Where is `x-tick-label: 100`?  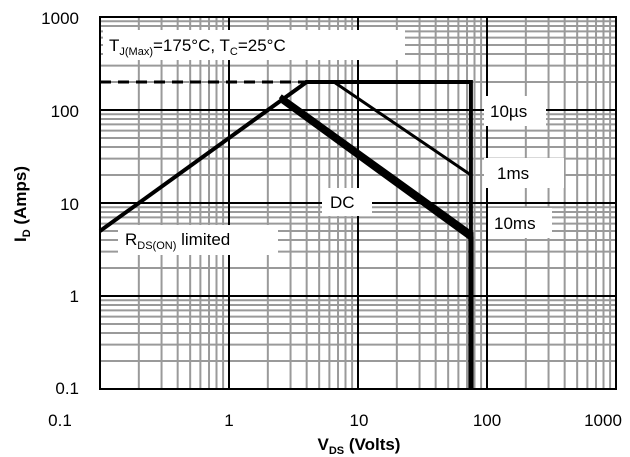 x-tick-label: 100 is located at coordinates (487, 420).